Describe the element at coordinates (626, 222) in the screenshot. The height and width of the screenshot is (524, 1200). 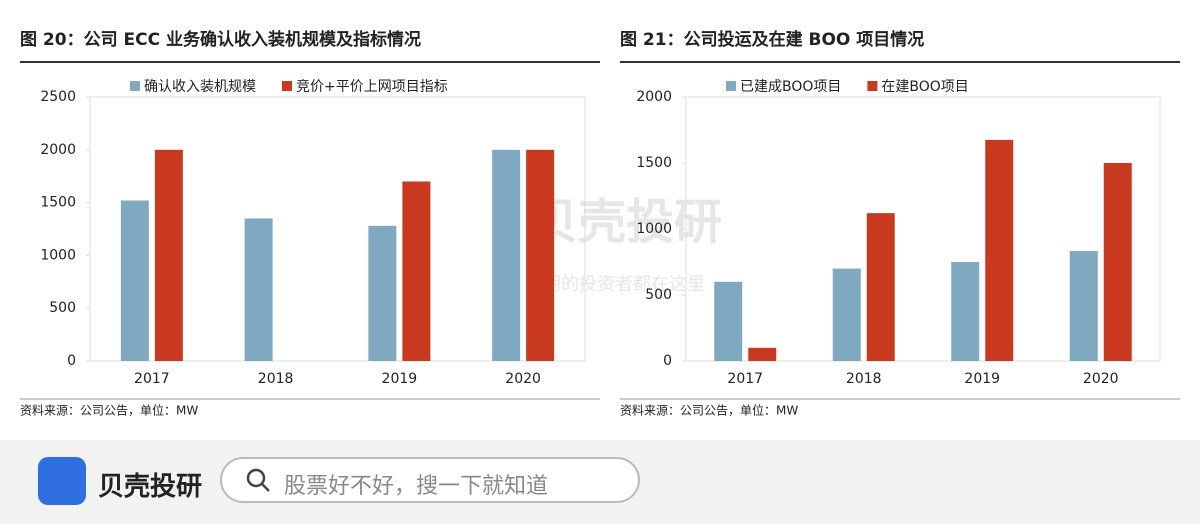
I see `watermark-brand: 贝壳投研` at that location.